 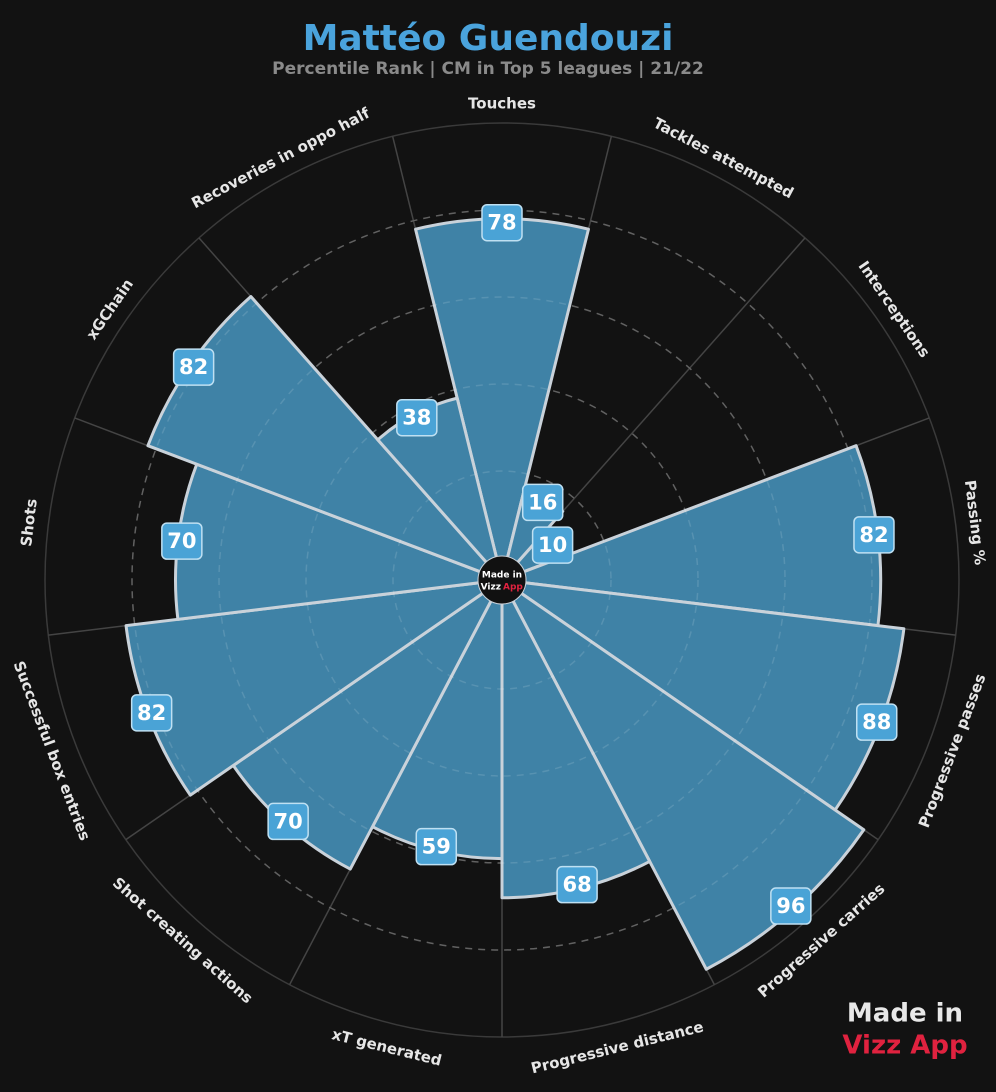 I want to click on logo-line1: Made in, so click(x=502, y=576).